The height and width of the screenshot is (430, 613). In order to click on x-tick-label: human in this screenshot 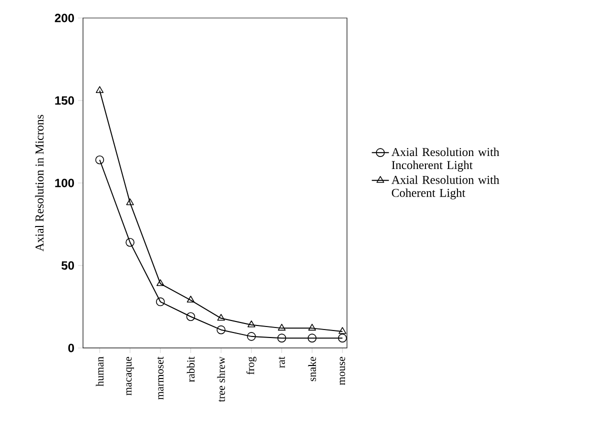, I will do `click(100, 371)`.